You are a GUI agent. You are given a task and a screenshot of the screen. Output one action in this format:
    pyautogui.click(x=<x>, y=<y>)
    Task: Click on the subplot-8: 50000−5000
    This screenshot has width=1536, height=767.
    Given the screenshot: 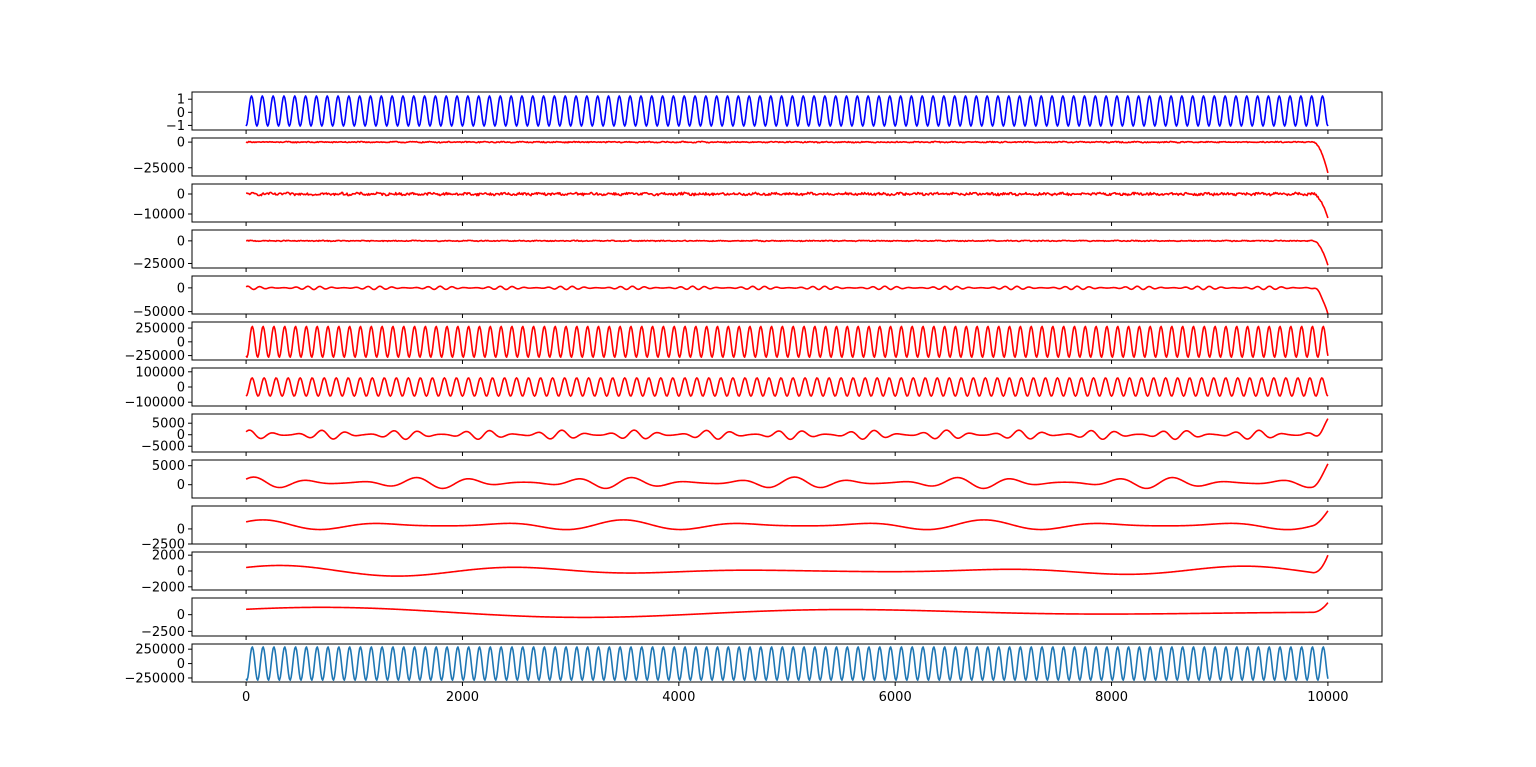 What is the action you would take?
    pyautogui.click(x=762, y=434)
    